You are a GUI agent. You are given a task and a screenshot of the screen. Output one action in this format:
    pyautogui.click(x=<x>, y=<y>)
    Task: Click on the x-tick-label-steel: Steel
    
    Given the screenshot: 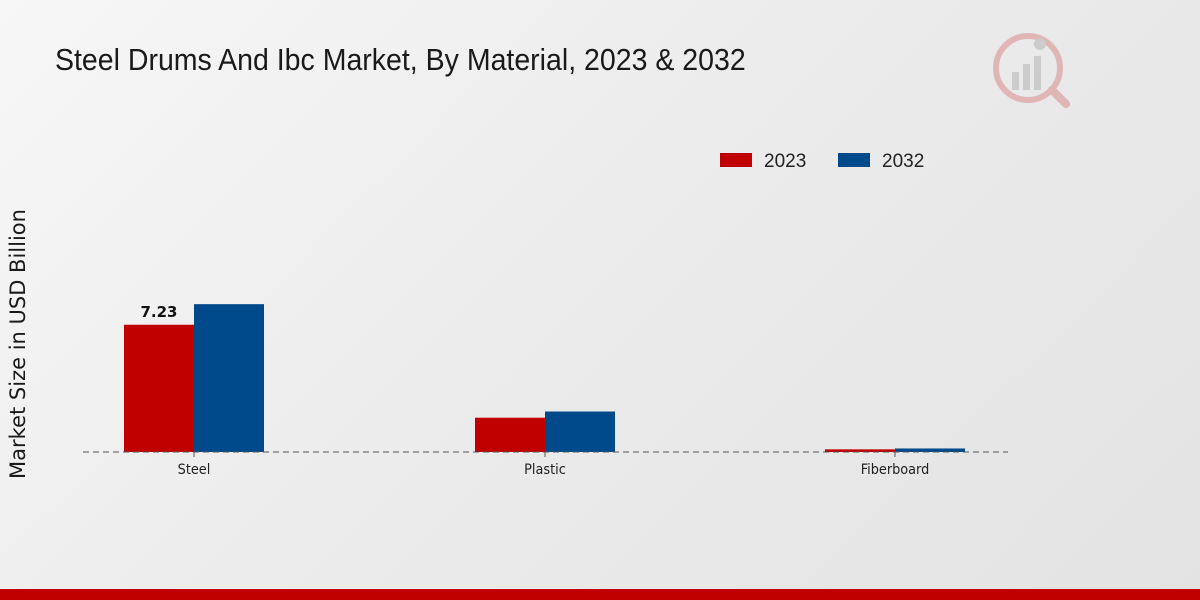 What is the action you would take?
    pyautogui.click(x=194, y=471)
    